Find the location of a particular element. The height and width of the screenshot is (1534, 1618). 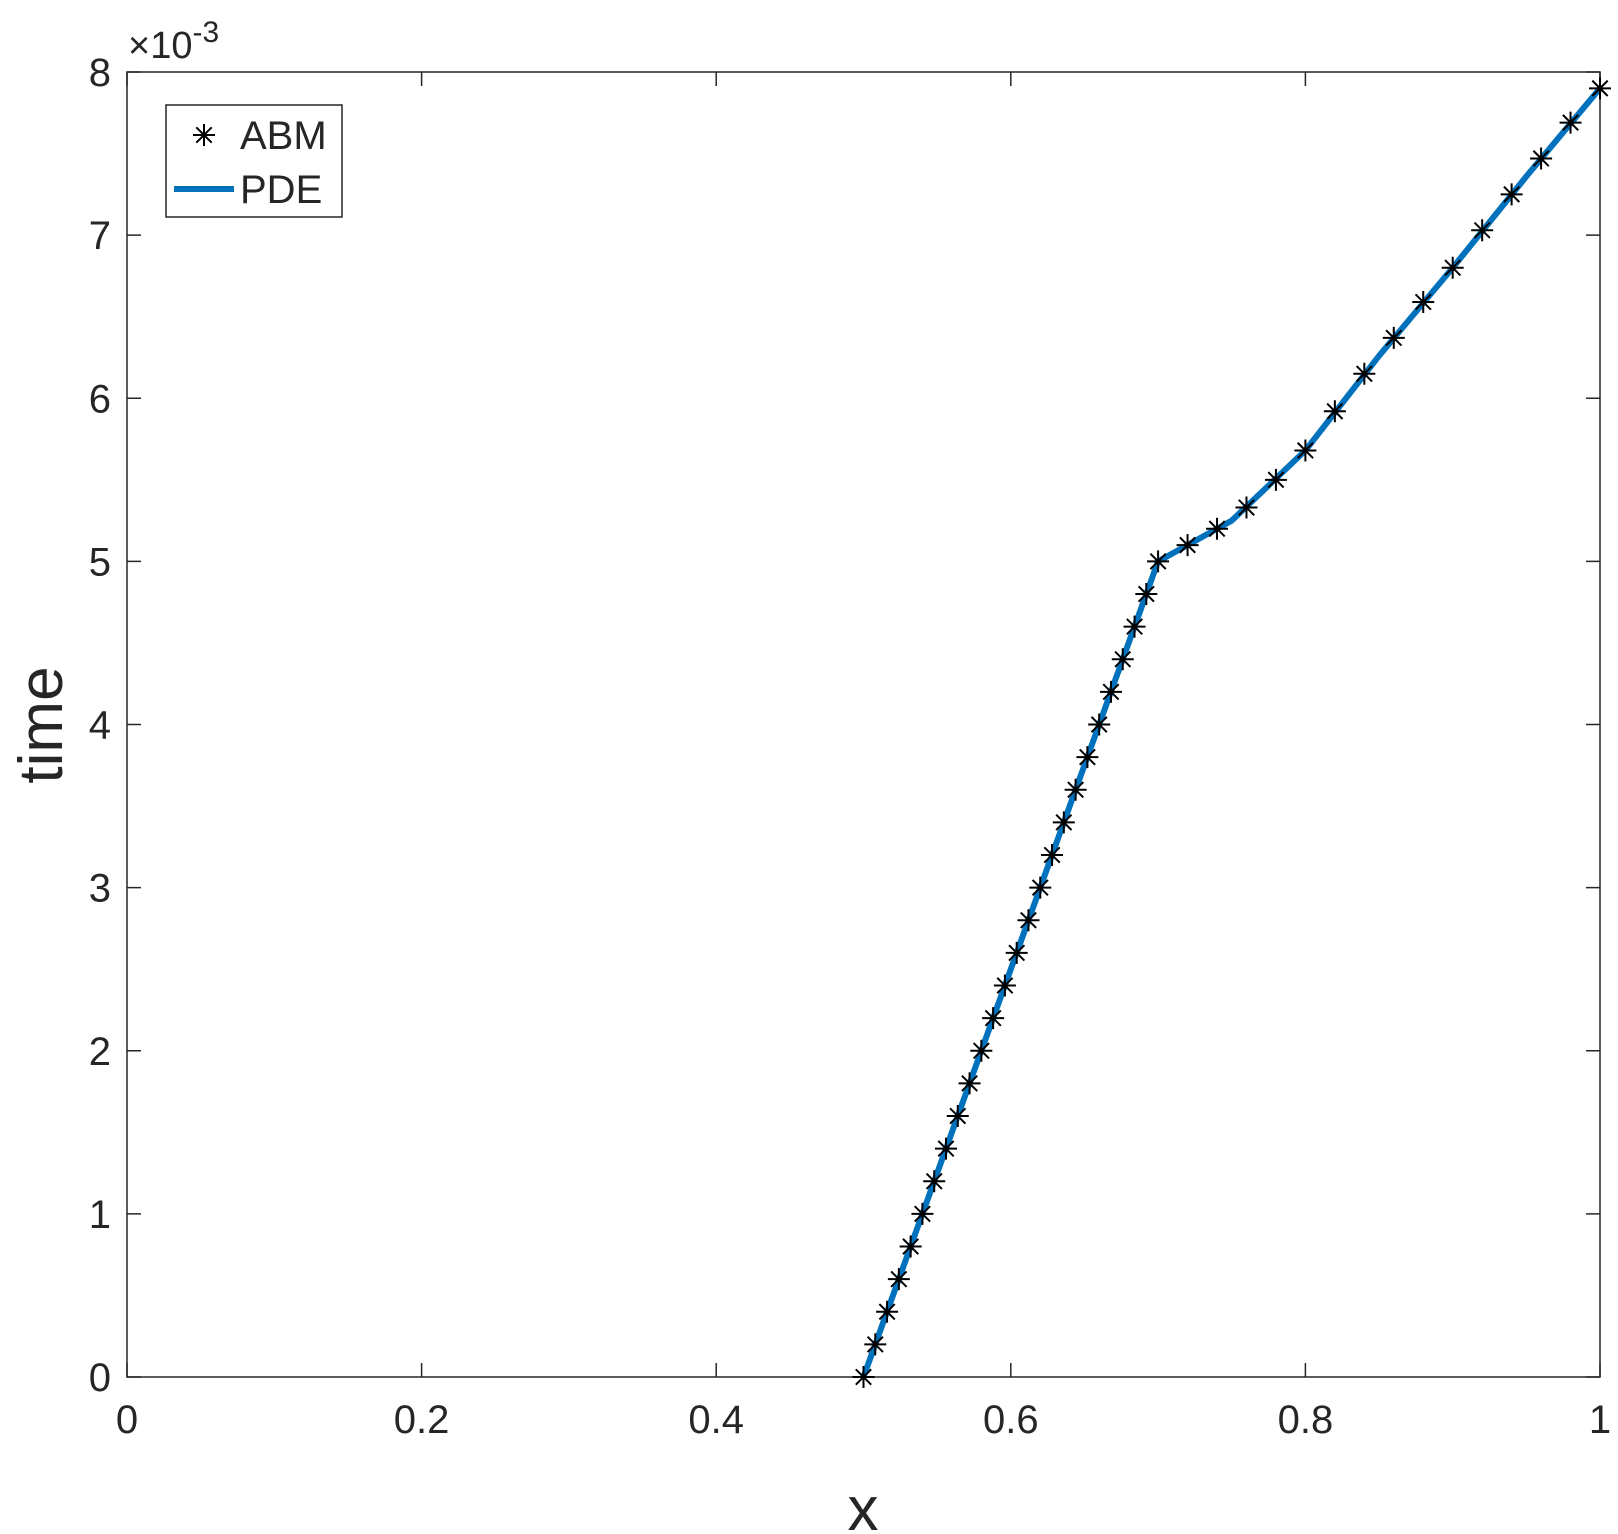

y-tick-label: 3 is located at coordinates (100, 889).